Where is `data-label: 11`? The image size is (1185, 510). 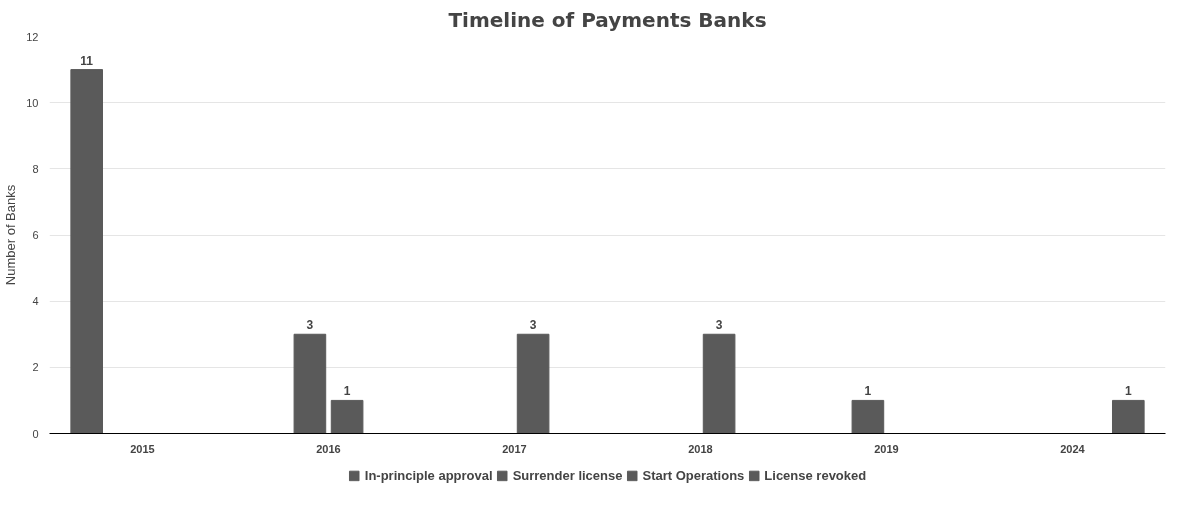 data-label: 11 is located at coordinates (87, 60).